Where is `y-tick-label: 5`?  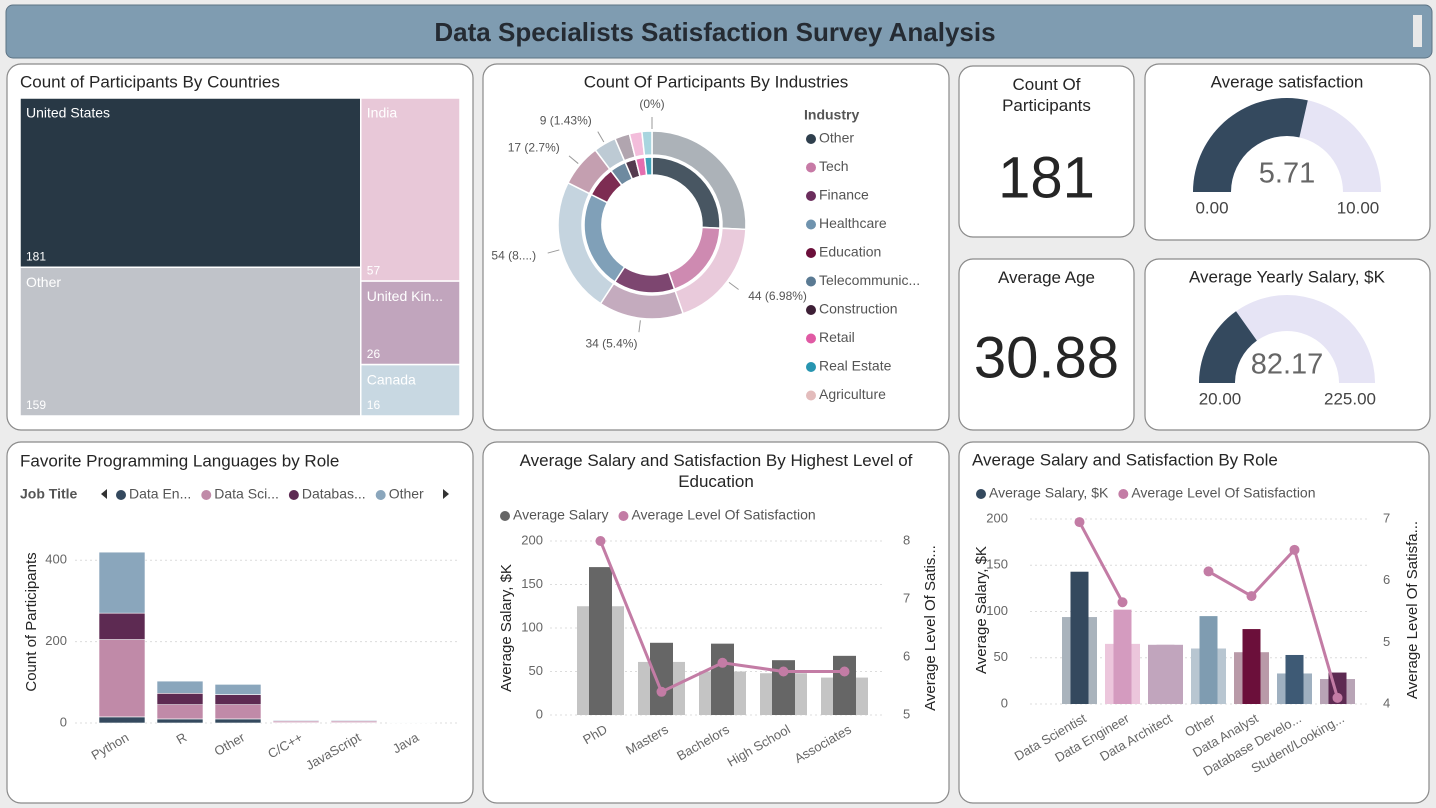 y-tick-label: 5 is located at coordinates (1386, 641).